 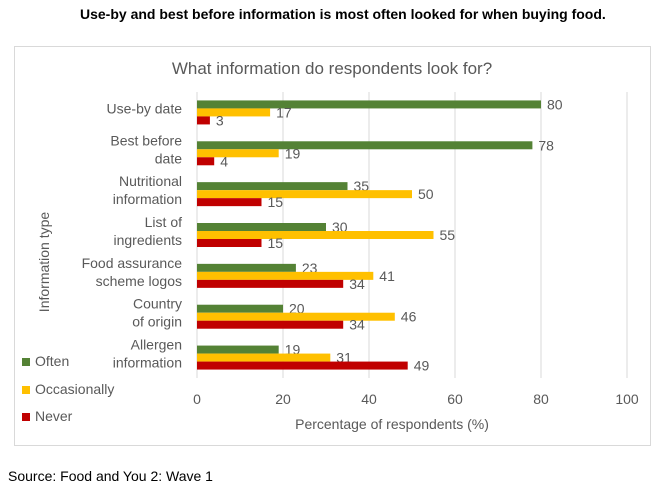 I want to click on y-axis-label: Information type, so click(x=44, y=262).